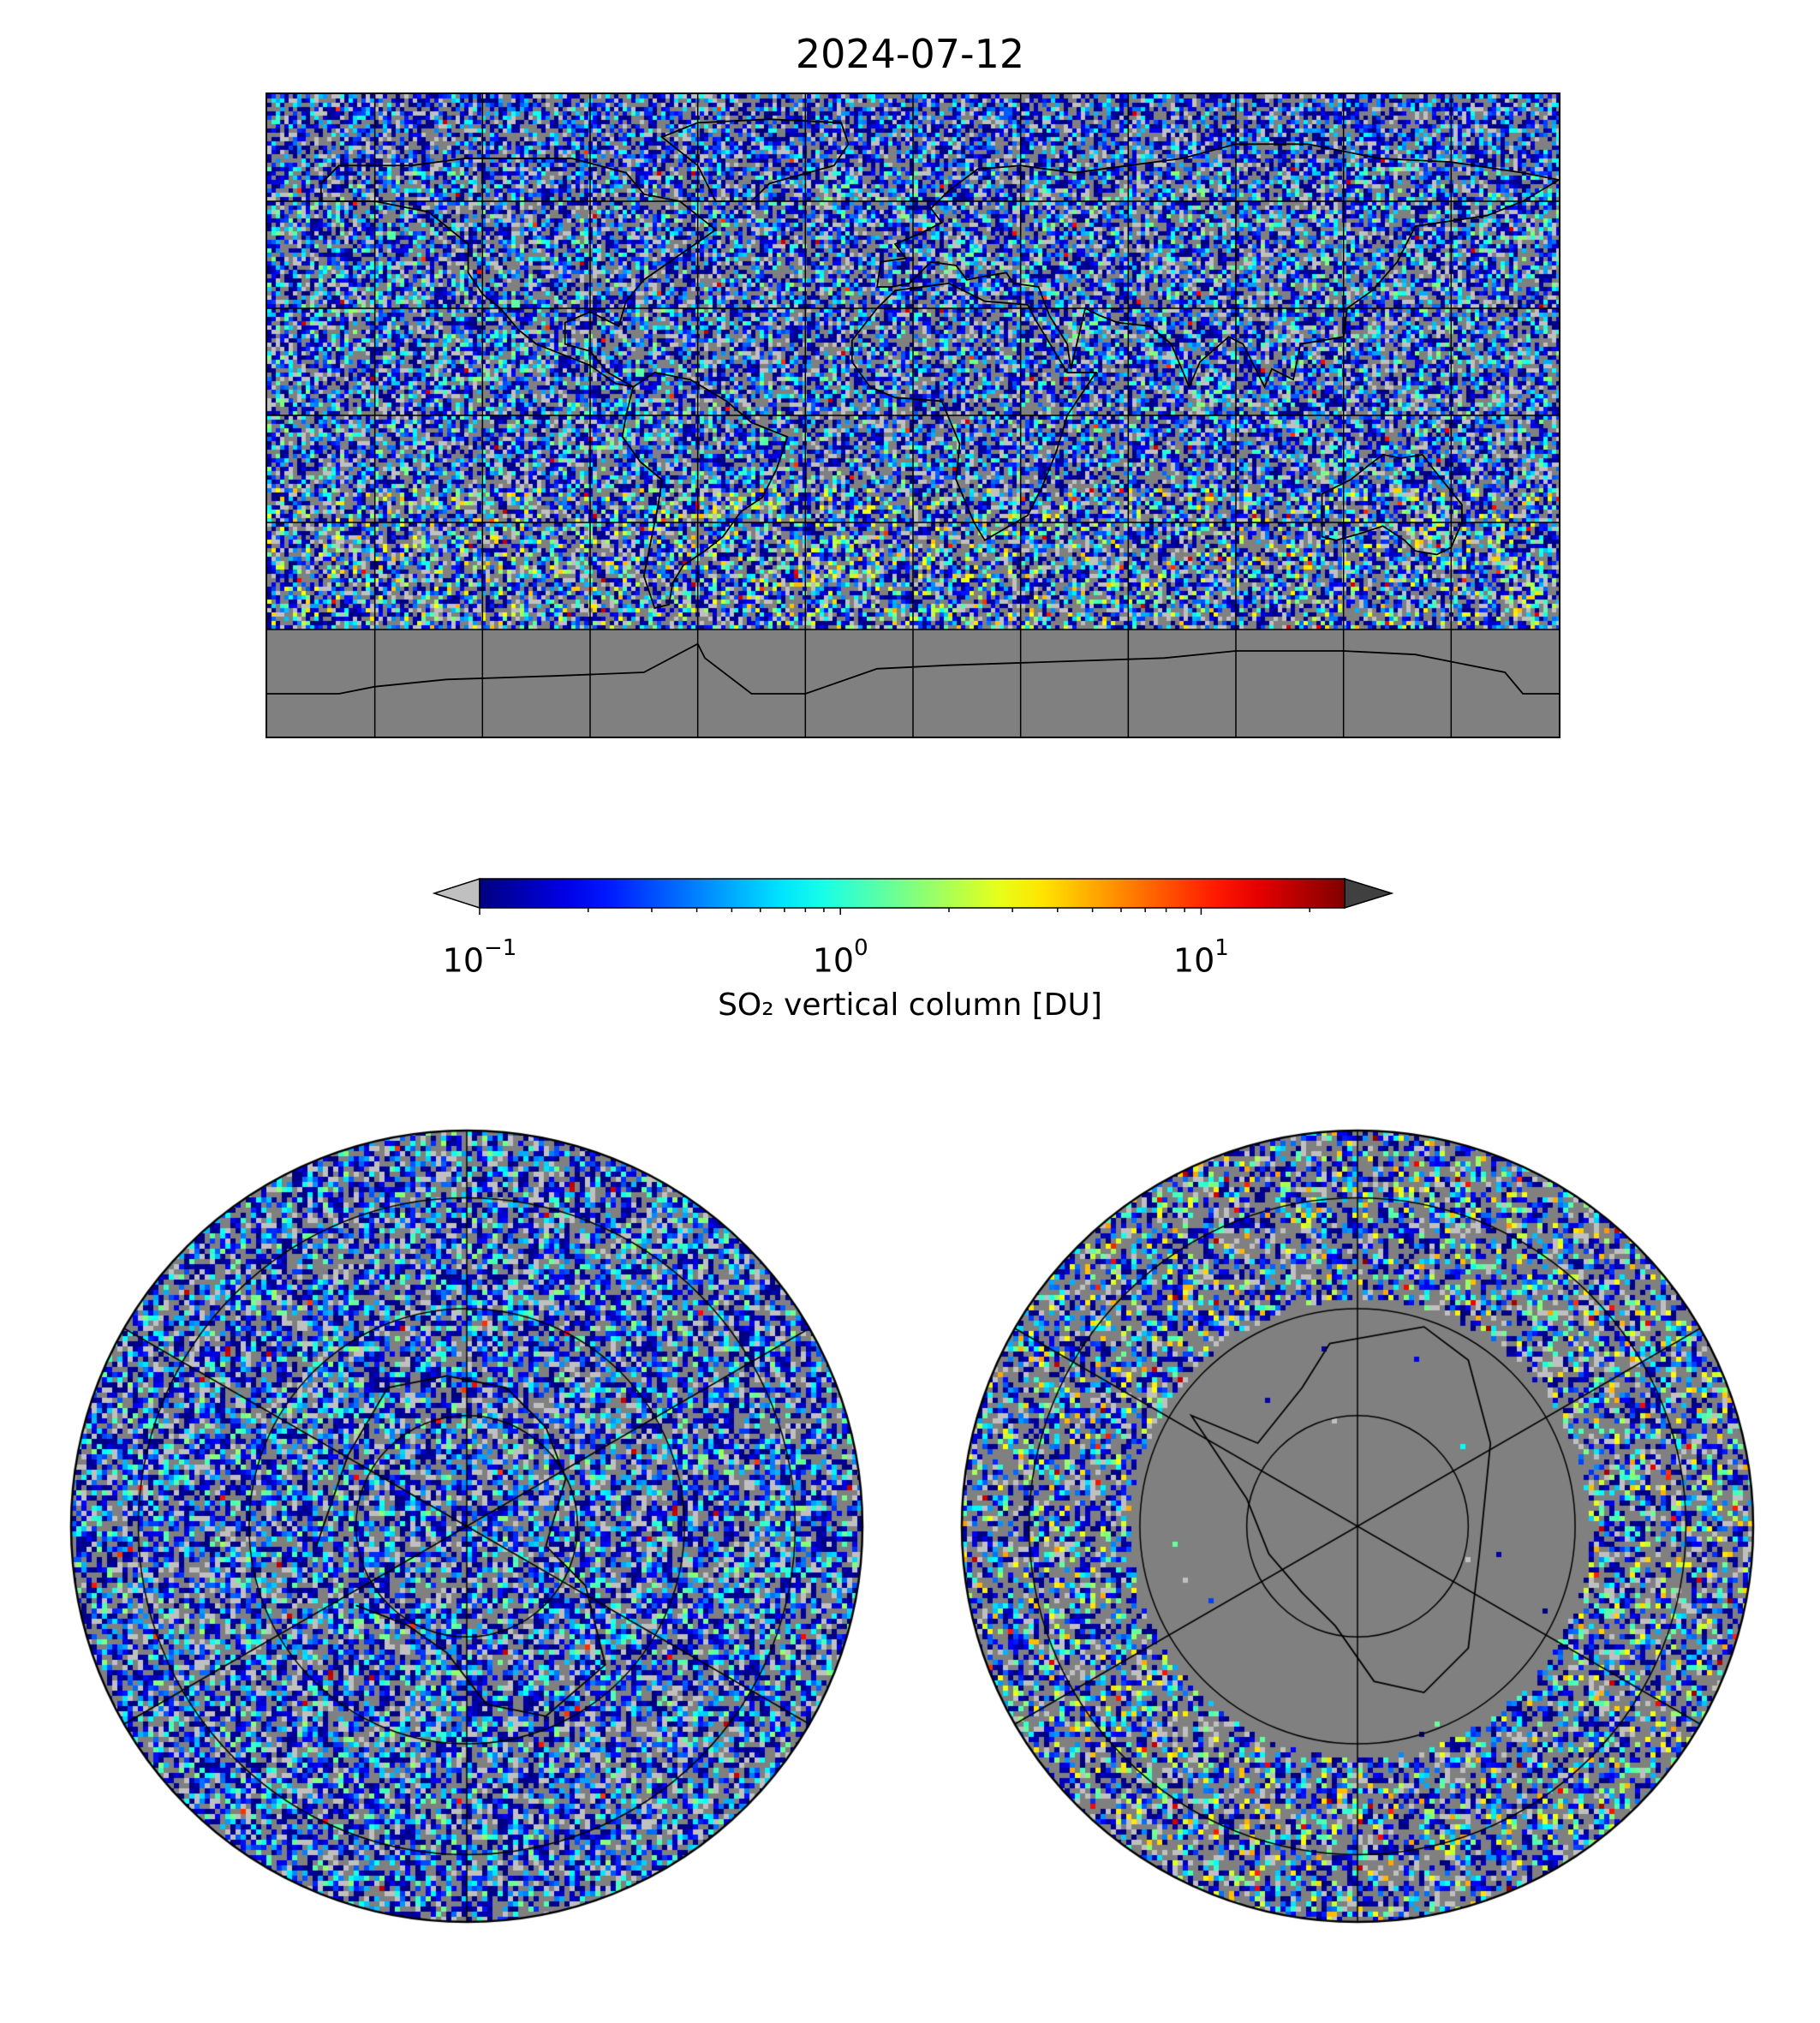 This screenshot has height=2023, width=1820. I want to click on colorbar-label: SO₂ vertical column [DU], so click(910, 1005).